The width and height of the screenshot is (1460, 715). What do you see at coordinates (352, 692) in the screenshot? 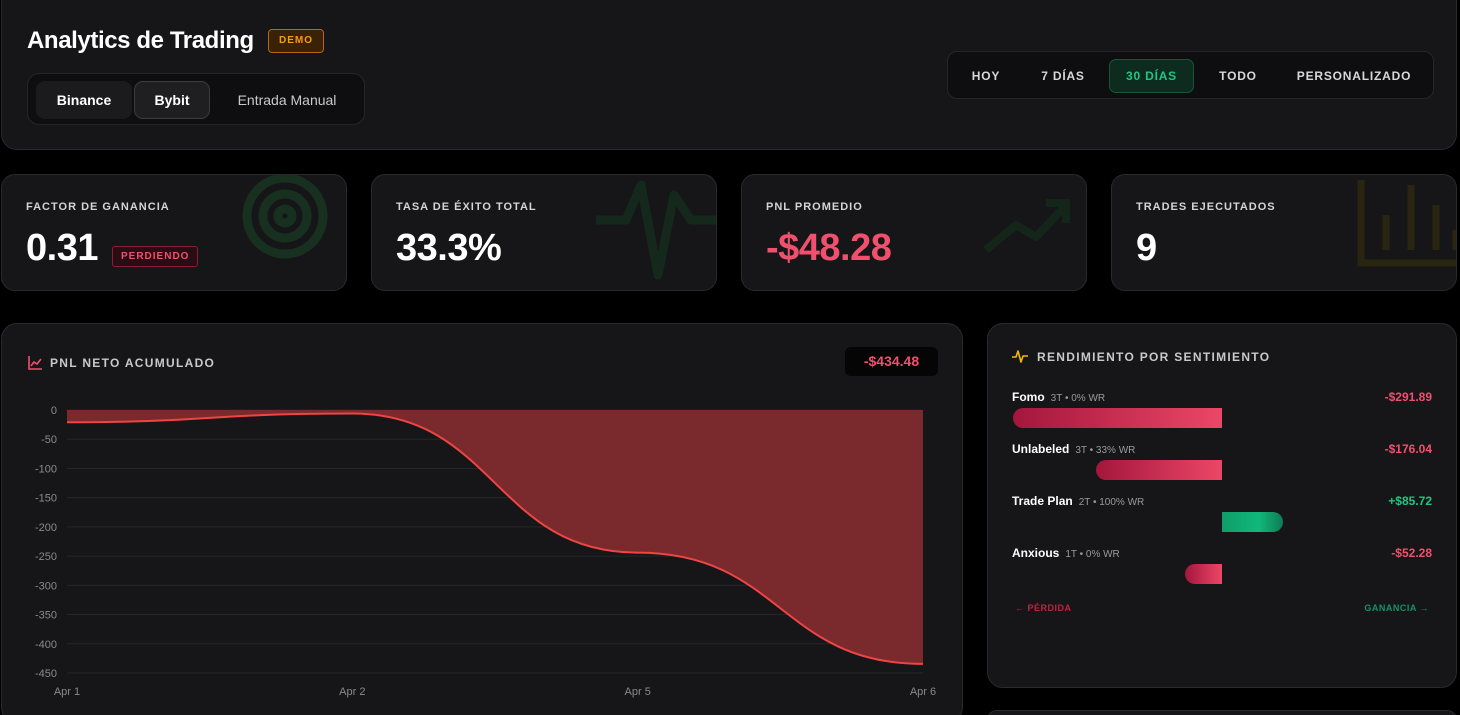
I see `x-tick-label: Apr 2` at bounding box center [352, 692].